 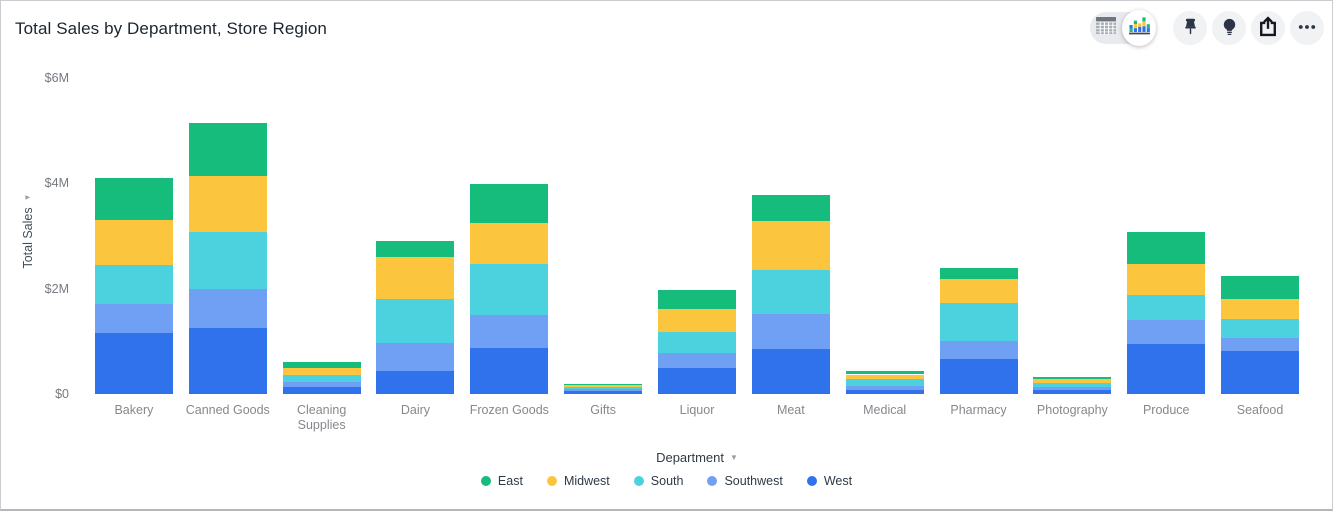 What do you see at coordinates (1260, 287) in the screenshot?
I see `bar-segment-seafood-east` at bounding box center [1260, 287].